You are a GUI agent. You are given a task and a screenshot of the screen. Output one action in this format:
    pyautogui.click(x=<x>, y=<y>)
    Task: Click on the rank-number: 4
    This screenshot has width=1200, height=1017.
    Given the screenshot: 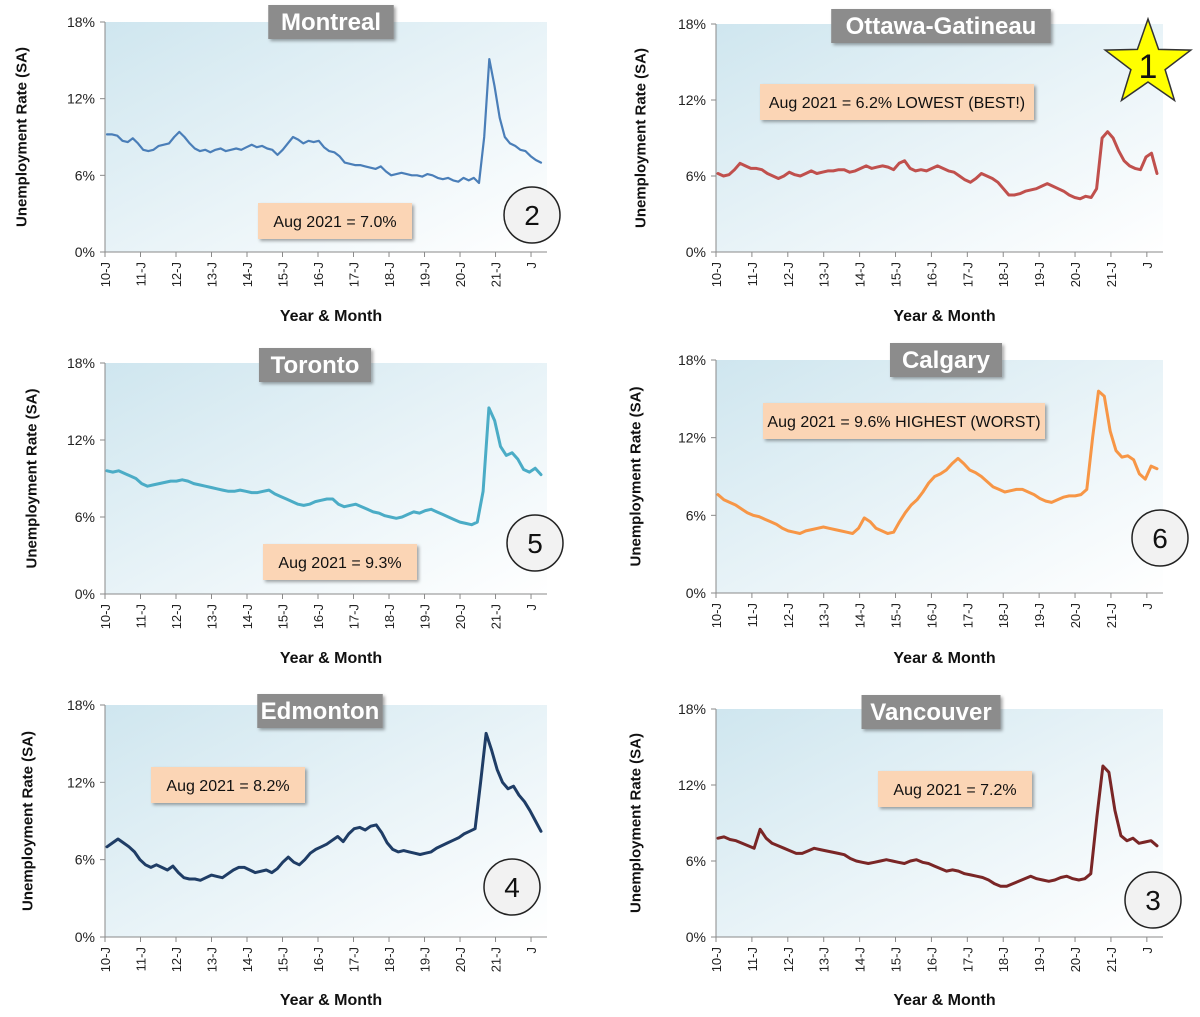 What is the action you would take?
    pyautogui.click(x=512, y=887)
    